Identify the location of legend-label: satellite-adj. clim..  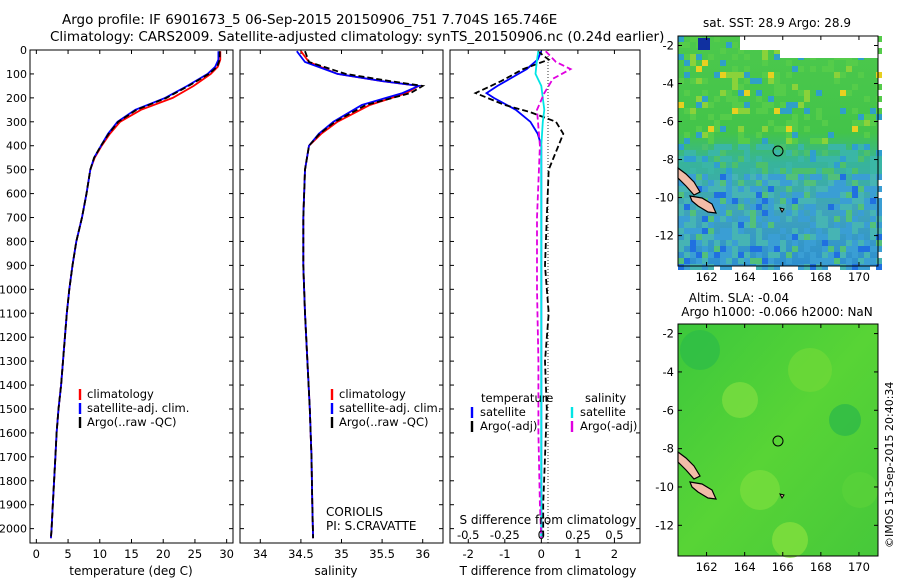
(138, 408).